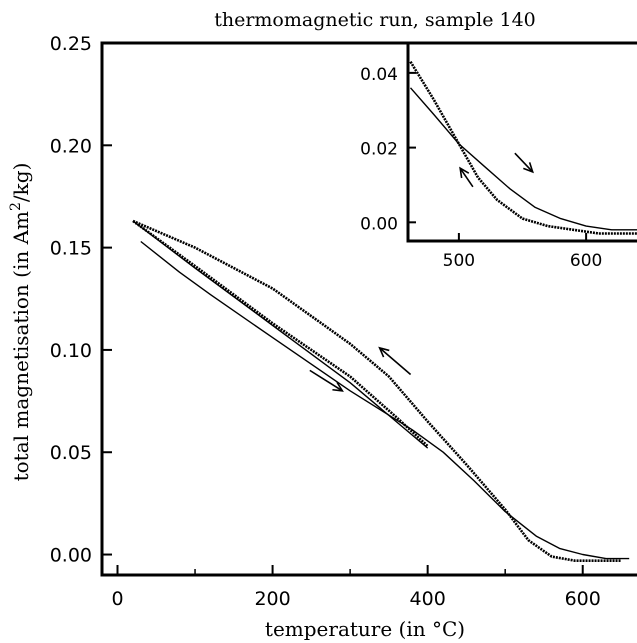  I want to click on inset-tick-labels: 500 600 0.00 0.02 0.04, so click(481, 168).